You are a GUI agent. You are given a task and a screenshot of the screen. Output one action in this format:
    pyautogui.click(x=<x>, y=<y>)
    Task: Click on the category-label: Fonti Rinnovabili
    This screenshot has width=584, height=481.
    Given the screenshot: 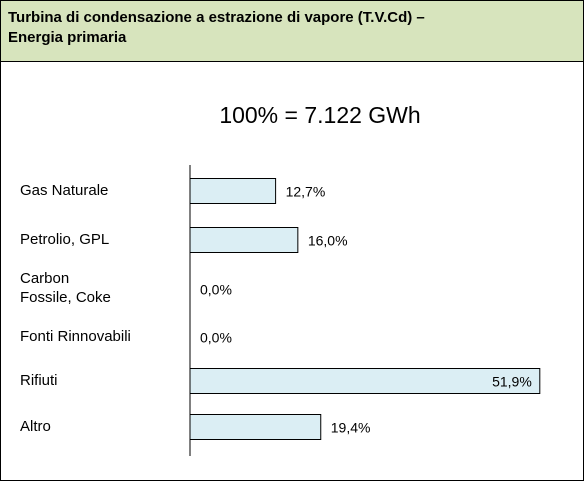 What is the action you would take?
    pyautogui.click(x=75, y=336)
    